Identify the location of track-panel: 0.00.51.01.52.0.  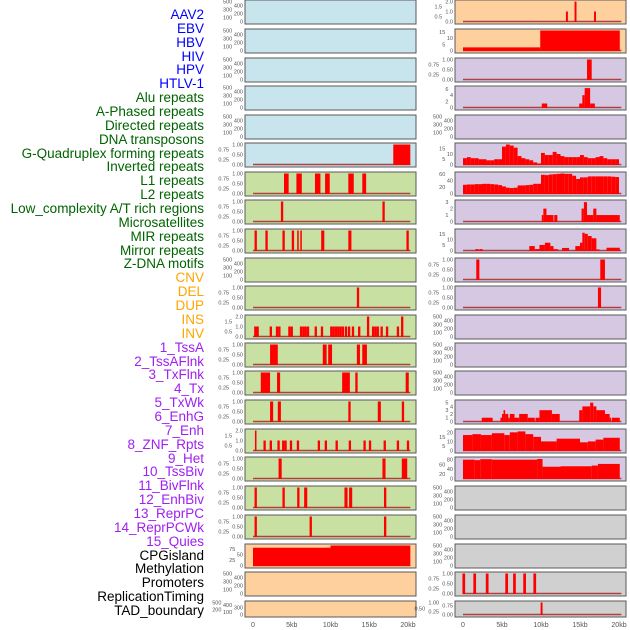
(531, 13).